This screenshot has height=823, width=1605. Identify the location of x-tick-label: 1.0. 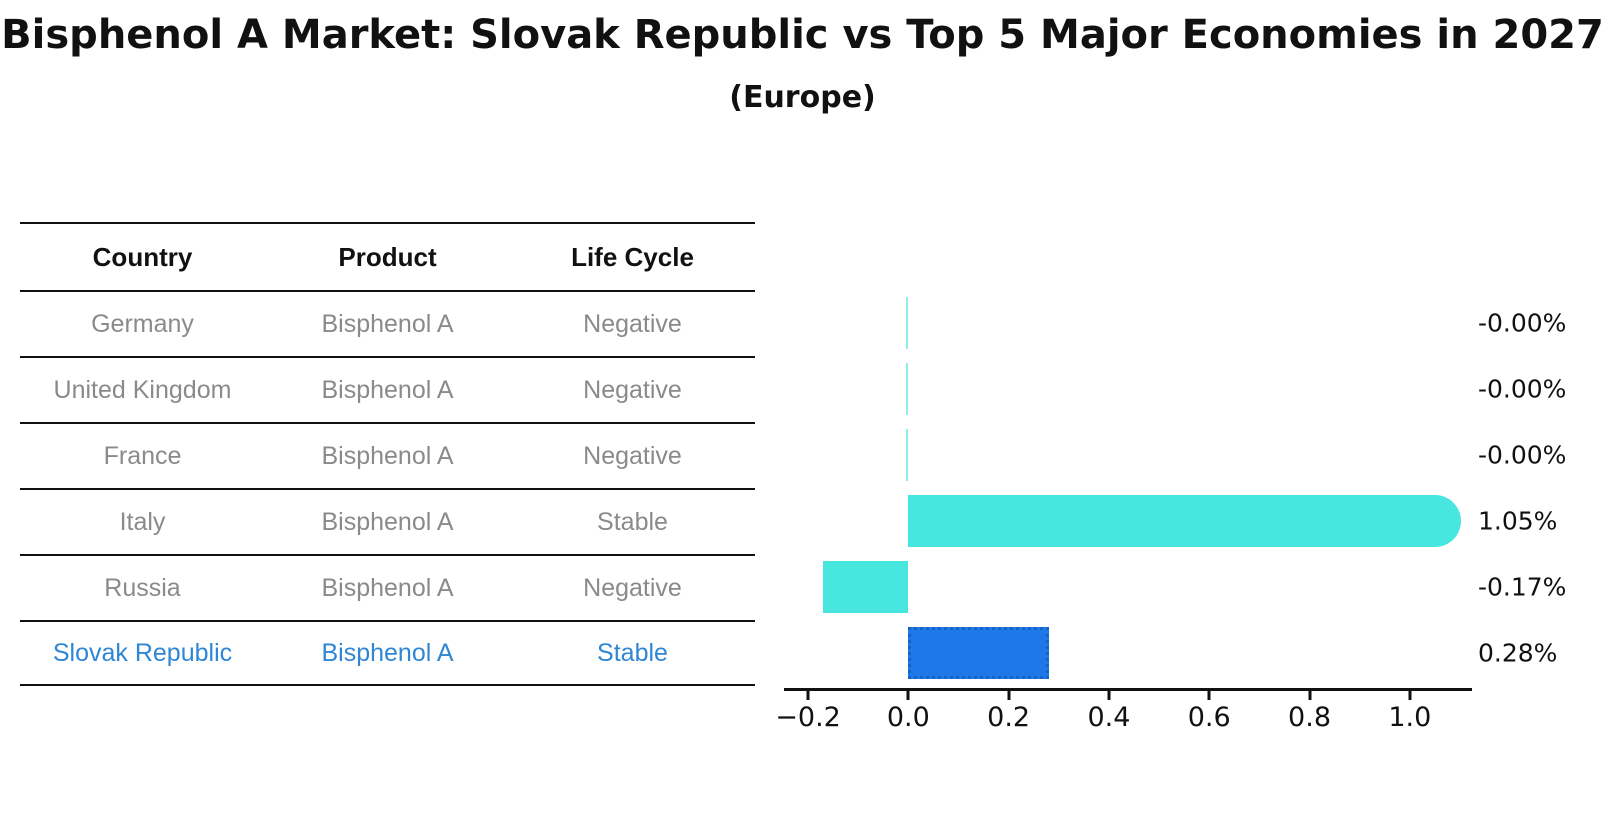
(1410, 717).